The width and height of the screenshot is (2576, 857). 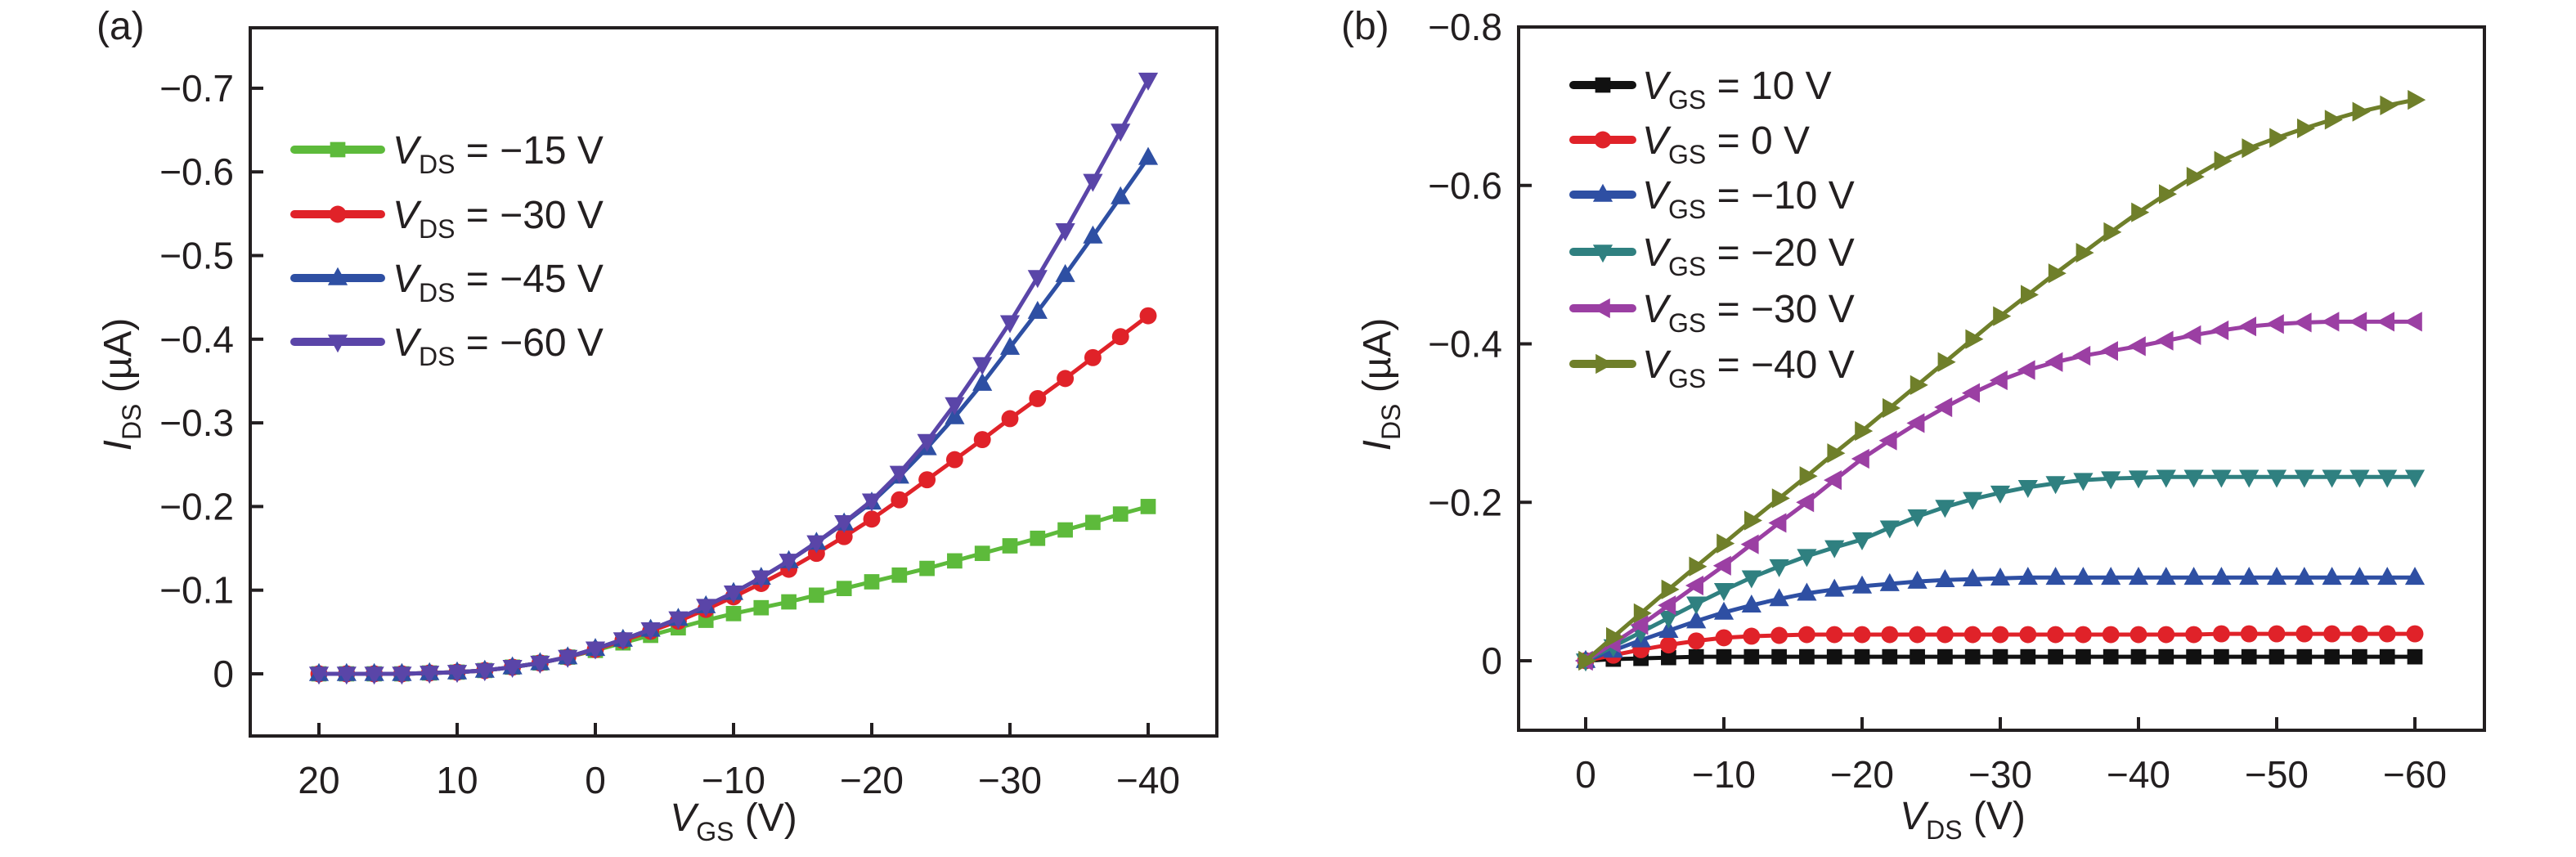 What do you see at coordinates (338, 149) in the screenshot?
I see `legend-marker` at bounding box center [338, 149].